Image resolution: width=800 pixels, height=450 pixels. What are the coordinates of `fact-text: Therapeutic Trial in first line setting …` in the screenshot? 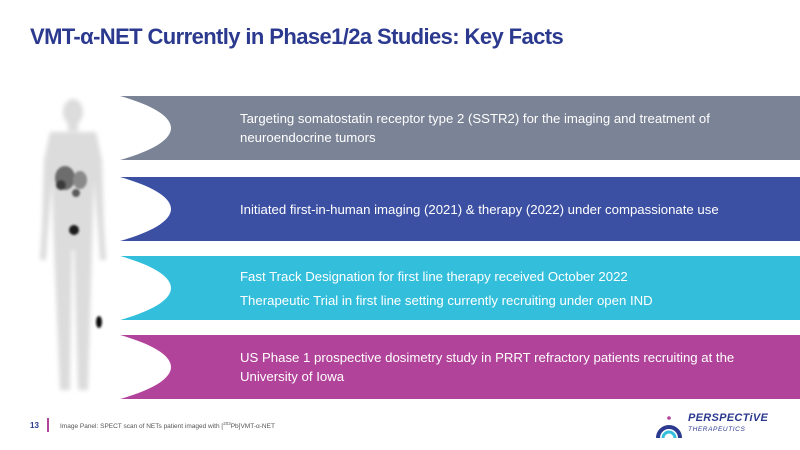 It's located at (446, 300).